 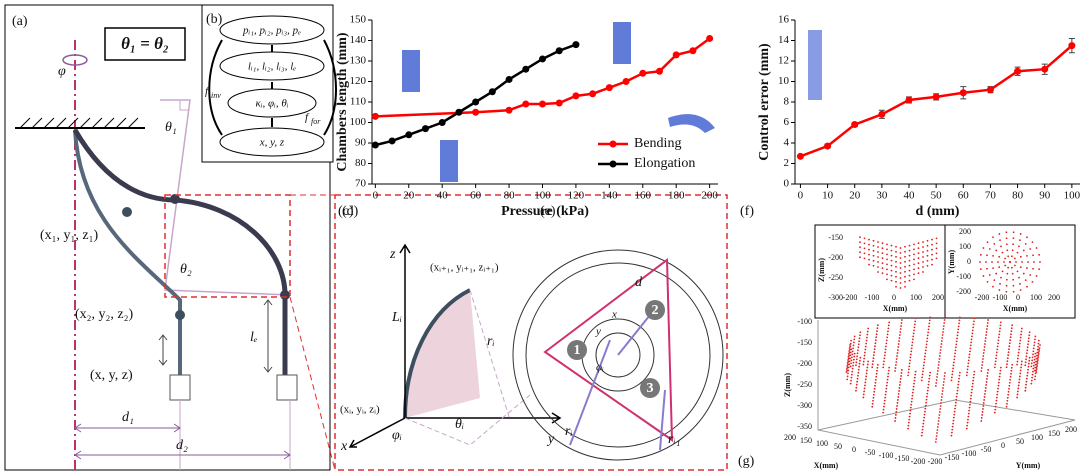 I want to click on y-tick-label: 10, so click(x=784, y=81).